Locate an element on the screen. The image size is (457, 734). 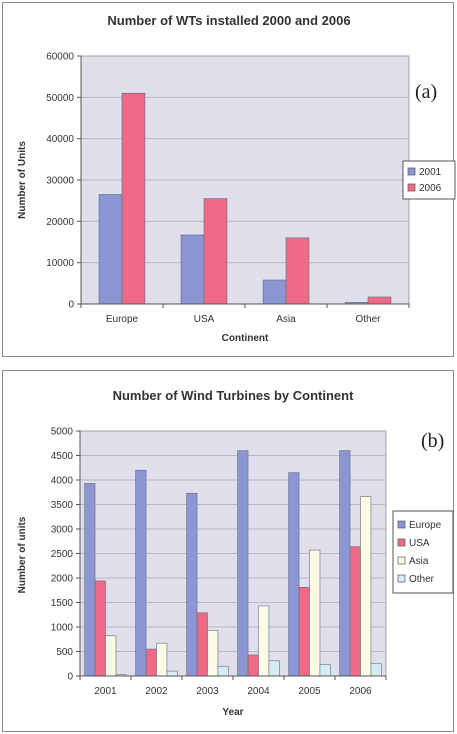
chart-a-y-tick-label: 10000 is located at coordinates (60, 263).